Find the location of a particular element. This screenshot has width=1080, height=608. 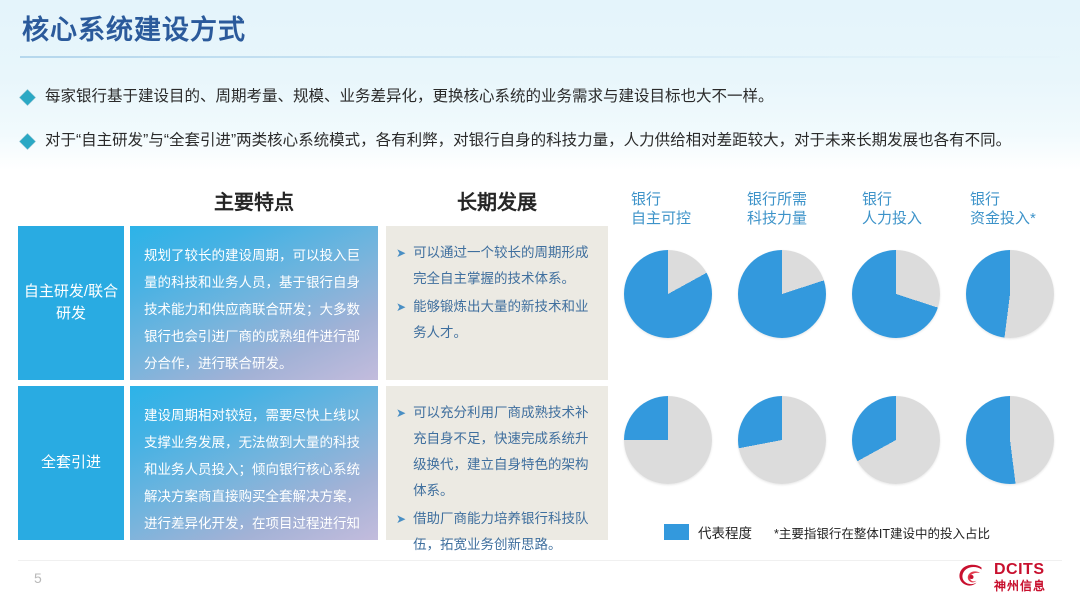

pie-column-header-2: 银行 人力投入 is located at coordinates (892, 209).